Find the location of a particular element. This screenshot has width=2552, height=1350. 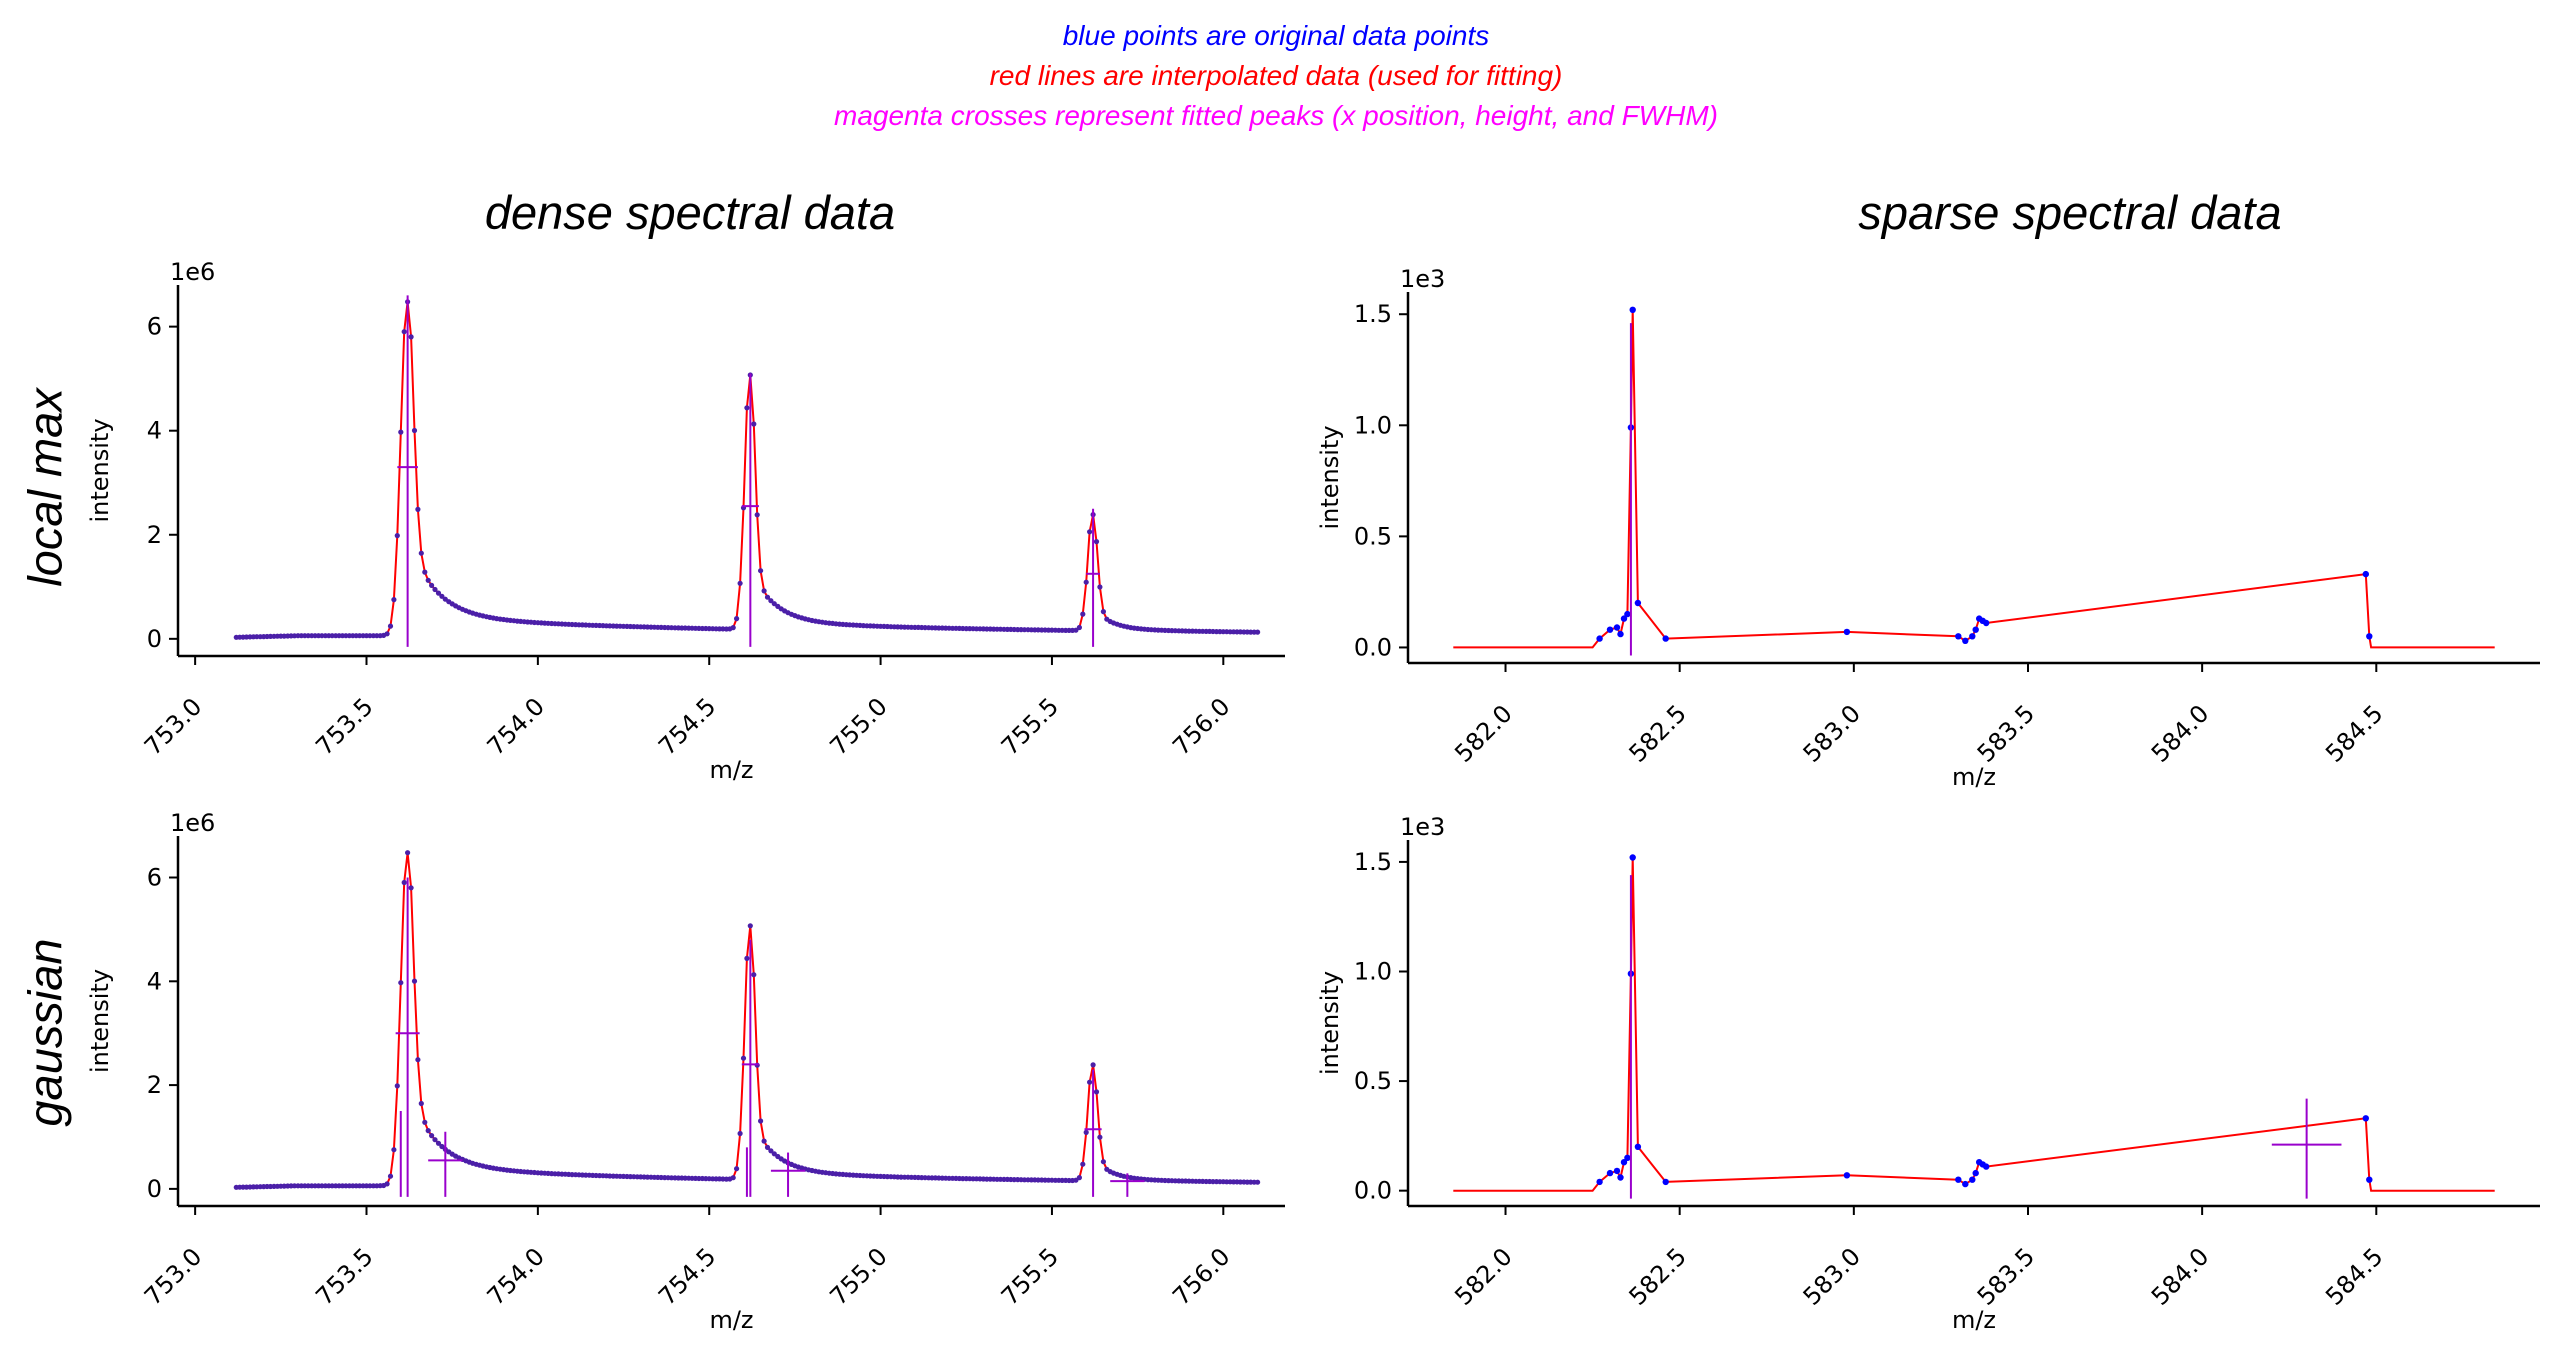

y-tick-label: 0 is located at coordinates (154, 1189).